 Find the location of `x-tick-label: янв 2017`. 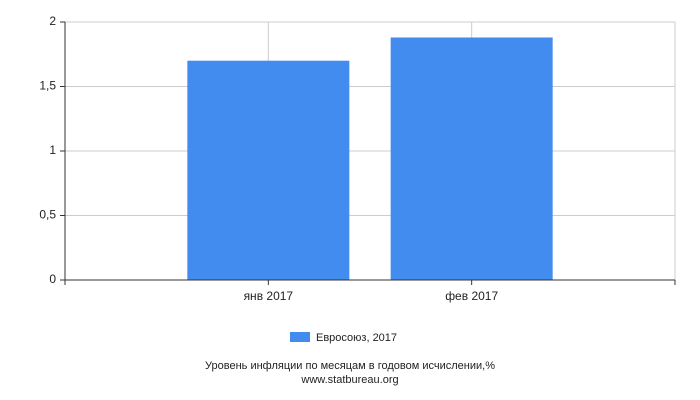

x-tick-label: янв 2017 is located at coordinates (269, 296).